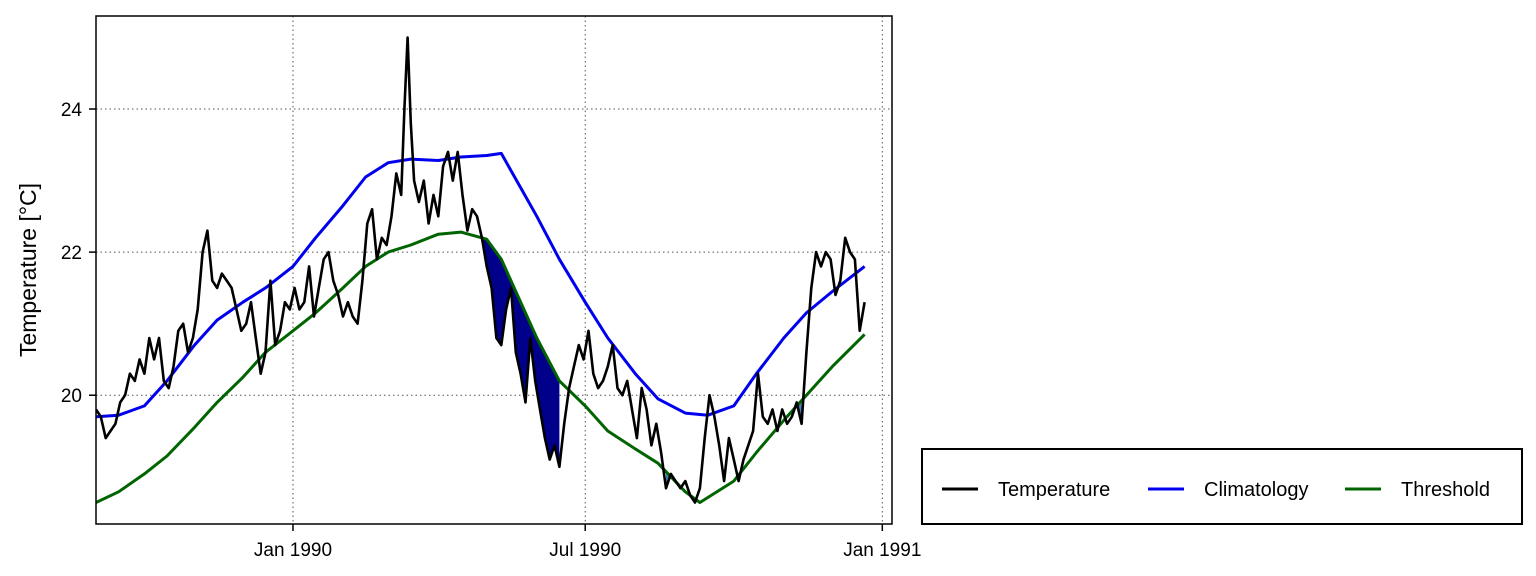 The height and width of the screenshot is (576, 1536). Describe the element at coordinates (72, 110) in the screenshot. I see `y-tick-label-2: 24` at that location.